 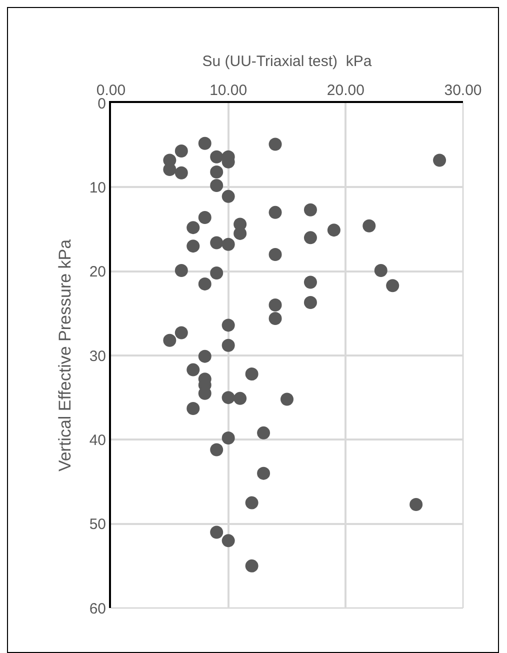 What do you see at coordinates (463, 90) in the screenshot?
I see `x-tick-label: 30.00` at bounding box center [463, 90].